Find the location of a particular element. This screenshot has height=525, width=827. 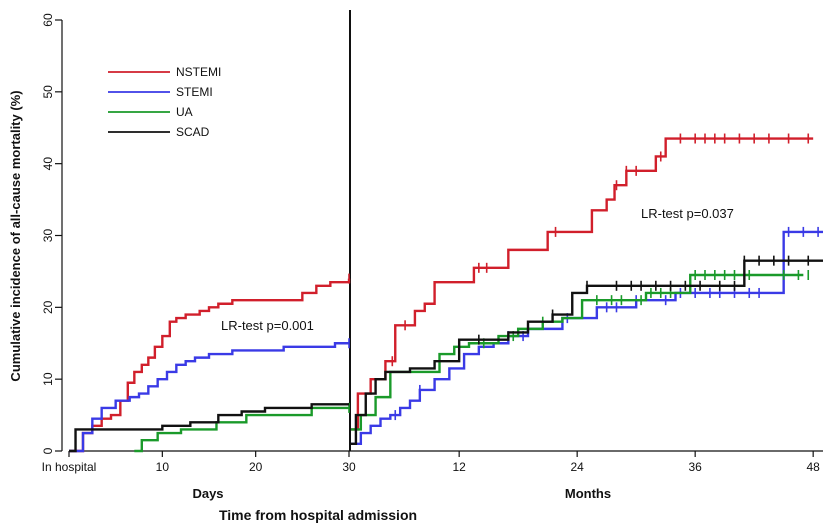

y-tick-label: 20 is located at coordinates (48, 307).